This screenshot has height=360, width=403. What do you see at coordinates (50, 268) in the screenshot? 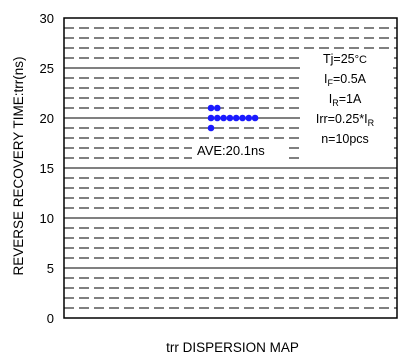
I see `y-tick-label-5: 5` at bounding box center [50, 268].